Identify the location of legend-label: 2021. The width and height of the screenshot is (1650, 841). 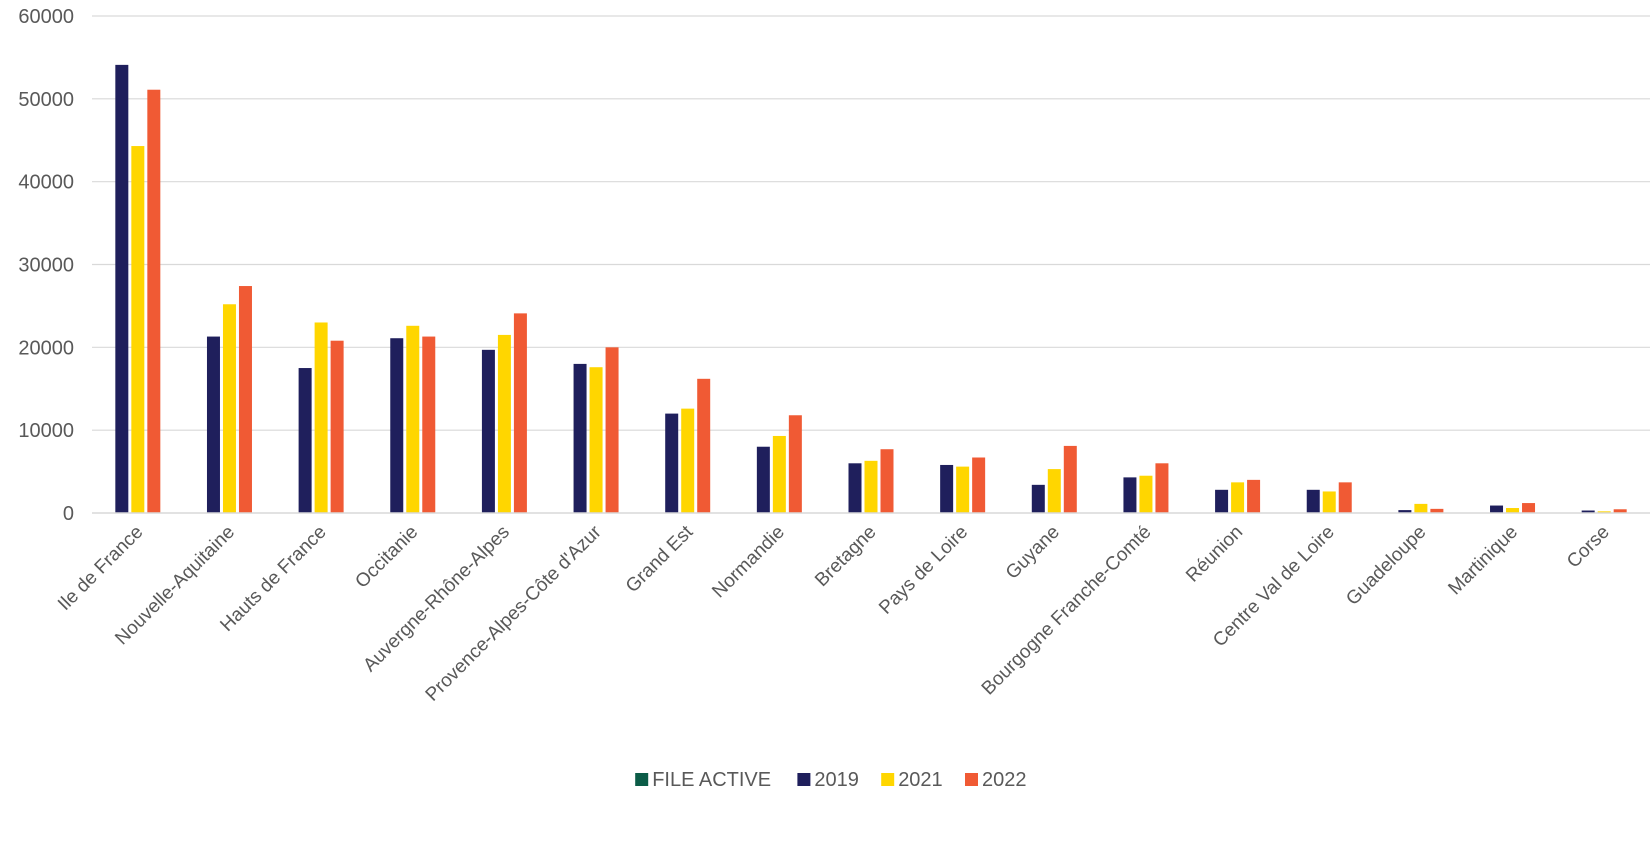
(920, 780).